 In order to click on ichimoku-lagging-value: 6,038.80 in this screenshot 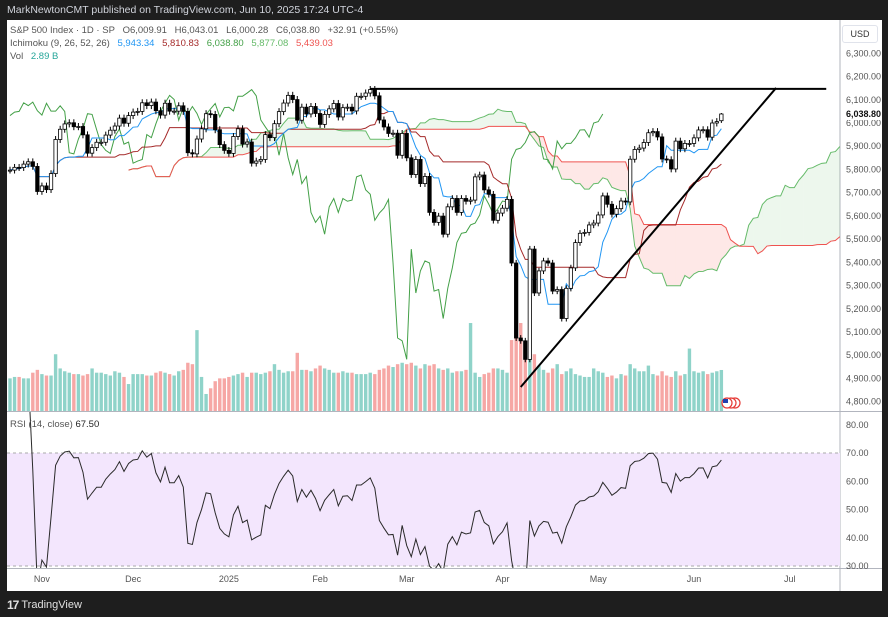, I will do `click(225, 43)`.